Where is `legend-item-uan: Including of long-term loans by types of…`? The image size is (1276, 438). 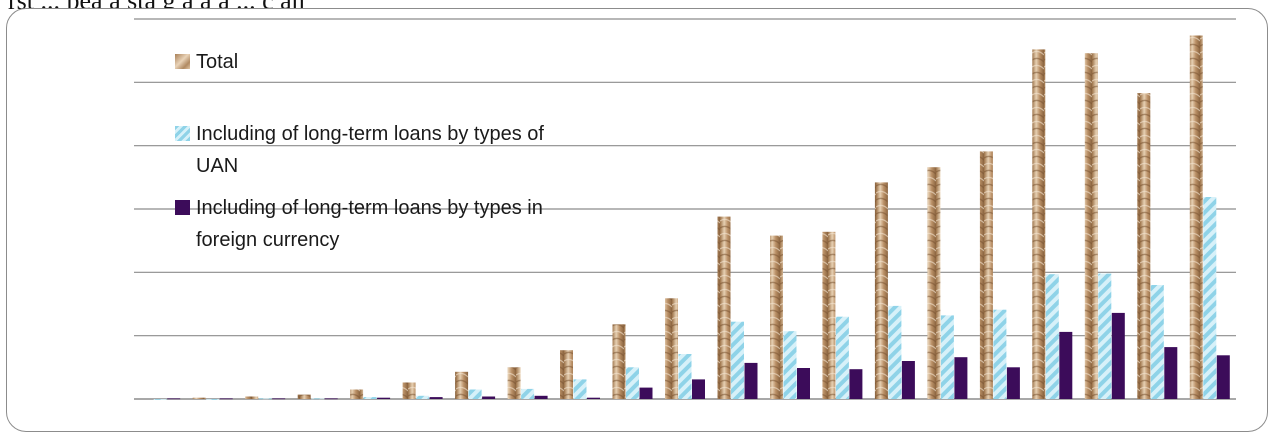
legend-item-uan: Including of long-term loans by types of… is located at coordinates (365, 150).